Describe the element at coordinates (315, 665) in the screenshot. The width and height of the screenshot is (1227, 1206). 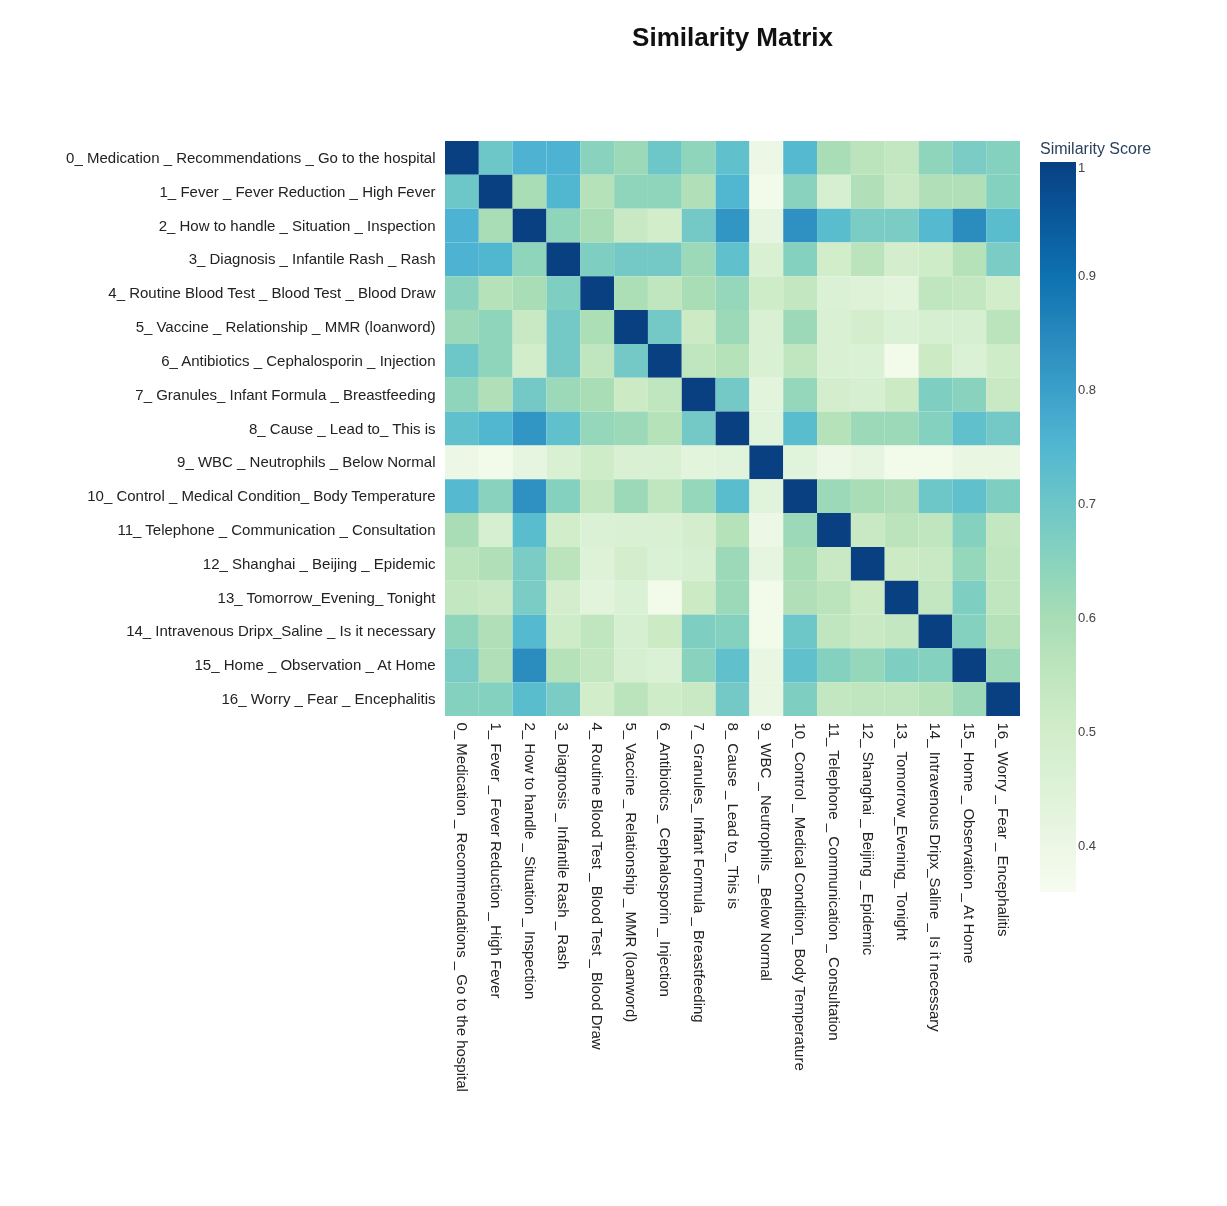
I see `y-tick-label: 15_ Home _ Observation _ At Home` at that location.